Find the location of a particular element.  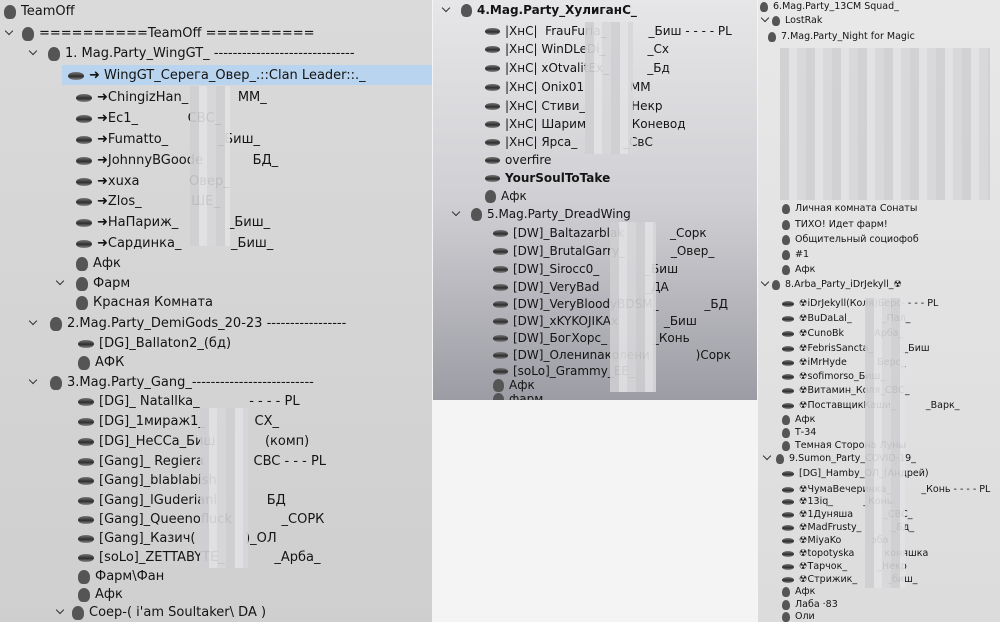

row-label: |ХнС| Стиви_ Некр is located at coordinates (584, 106).